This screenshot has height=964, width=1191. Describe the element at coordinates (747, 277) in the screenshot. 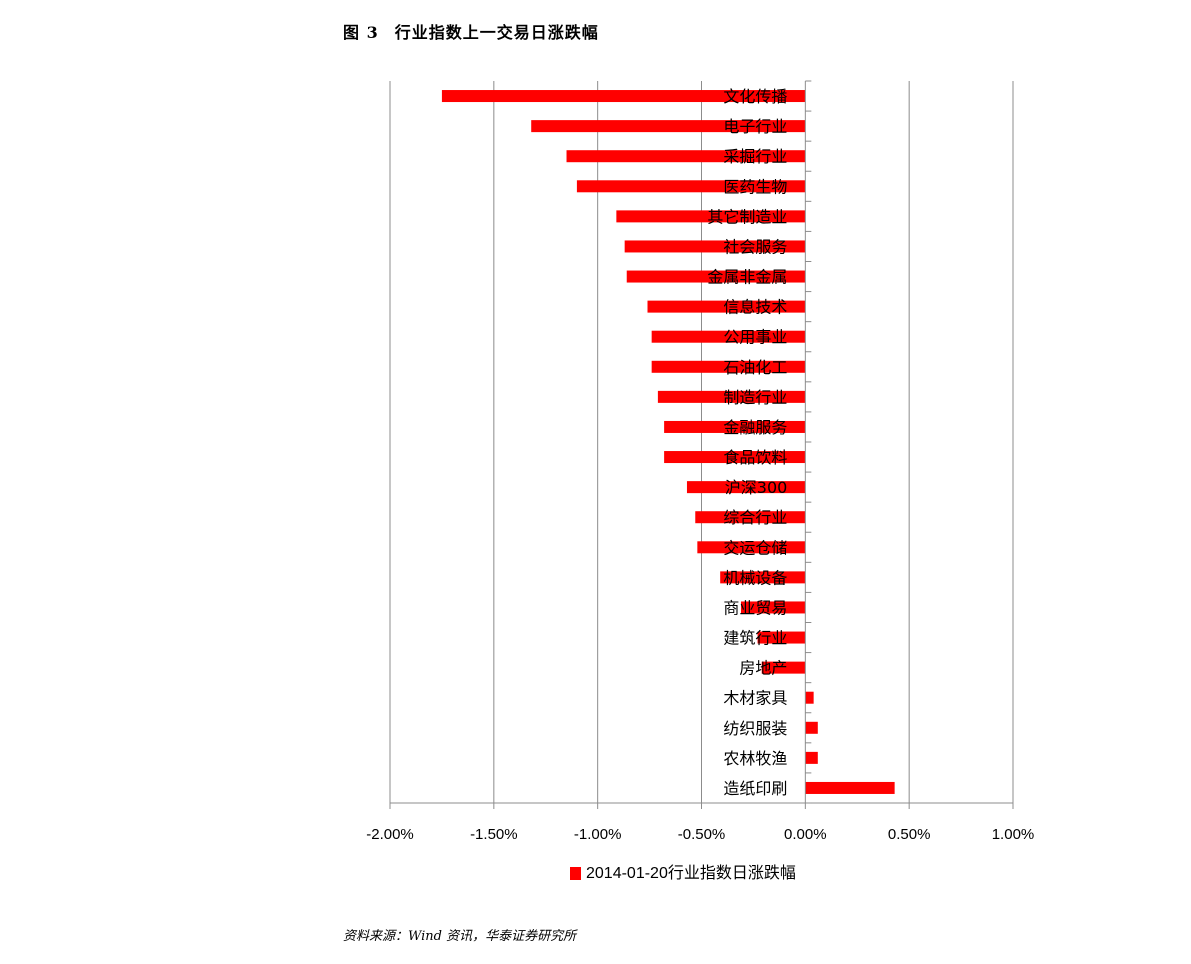

I see `category-label: 金属非金属` at that location.